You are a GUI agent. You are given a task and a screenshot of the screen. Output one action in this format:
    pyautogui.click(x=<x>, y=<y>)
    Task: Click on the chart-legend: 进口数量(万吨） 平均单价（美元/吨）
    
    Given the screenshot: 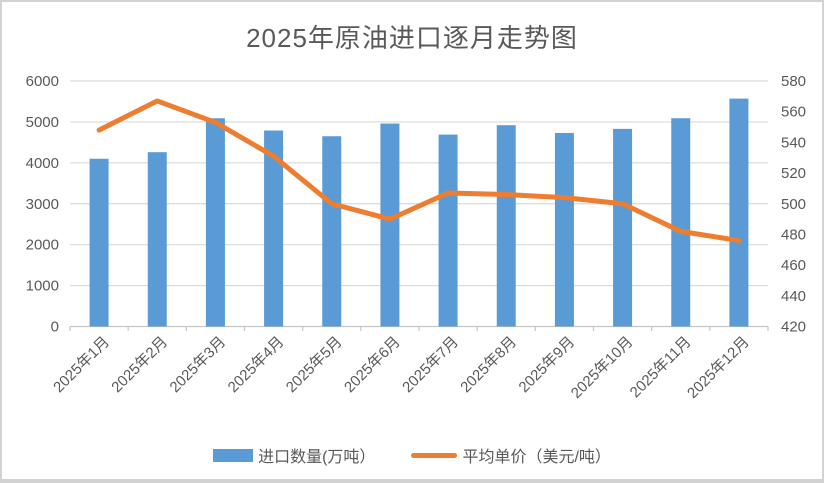 What is the action you would take?
    pyautogui.click(x=412, y=455)
    